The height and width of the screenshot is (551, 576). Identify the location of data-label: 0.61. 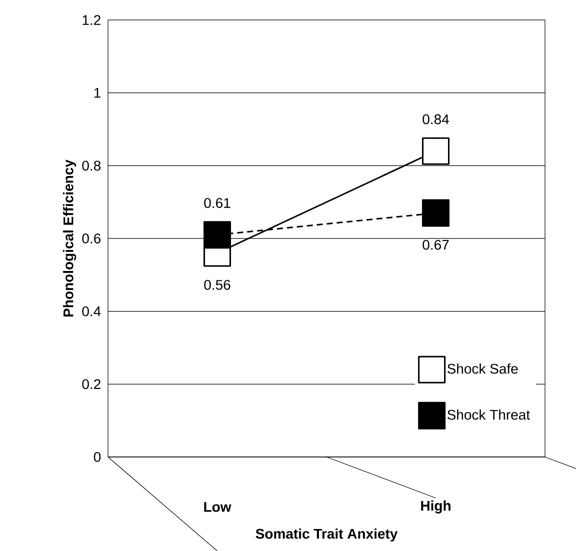
(217, 203).